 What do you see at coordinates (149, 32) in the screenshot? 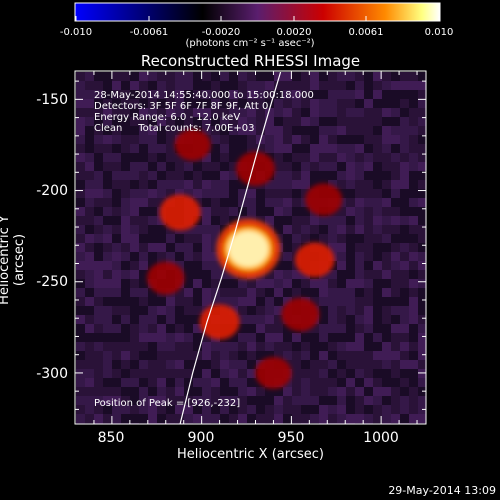
I see `colorbar-tick-label: -0.0061` at bounding box center [149, 32].